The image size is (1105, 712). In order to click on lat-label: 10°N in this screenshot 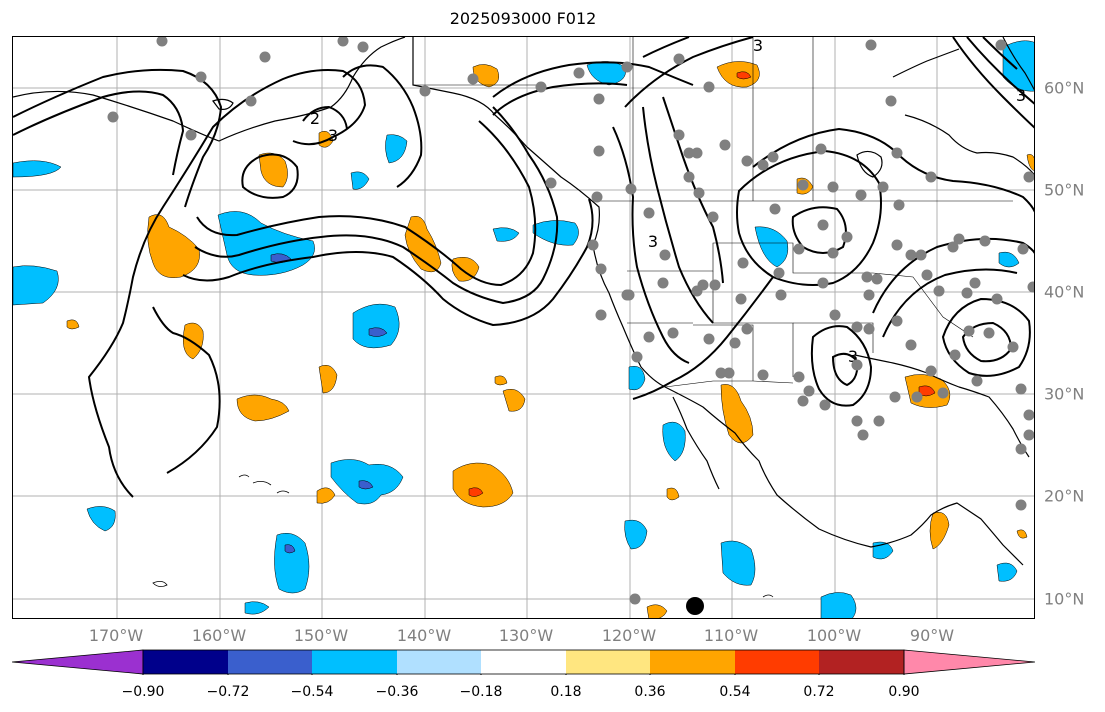, I will do `click(1064, 599)`.